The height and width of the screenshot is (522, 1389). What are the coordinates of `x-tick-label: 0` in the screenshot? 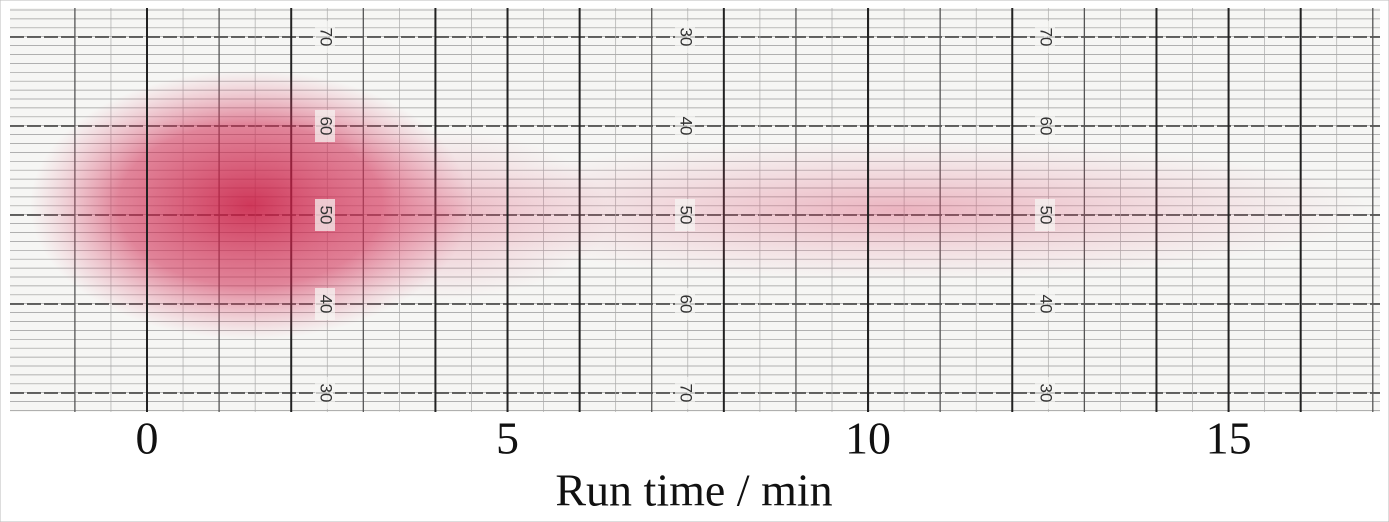 It's located at (147, 438).